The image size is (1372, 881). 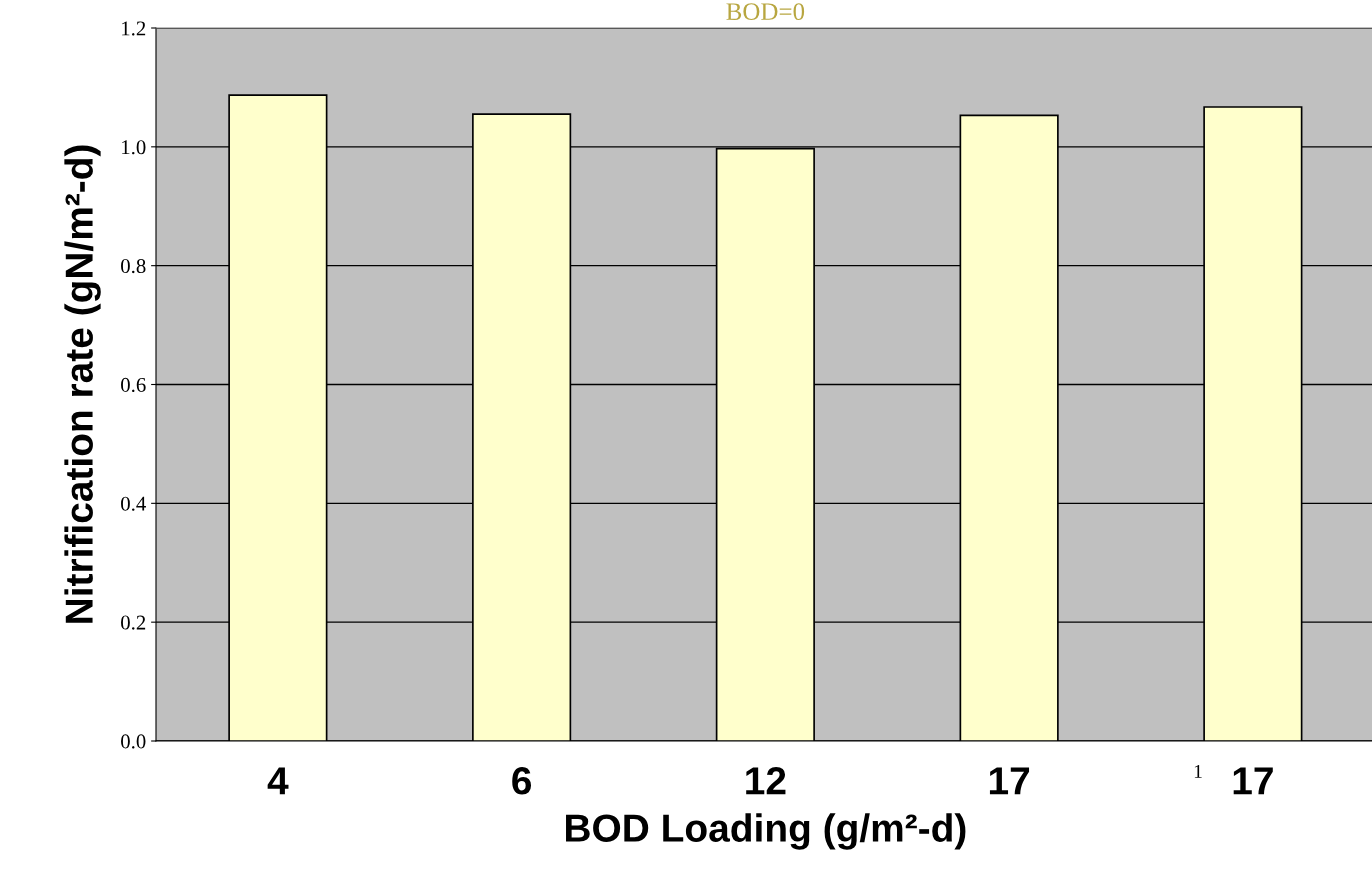 I want to click on y-tick-label: 0.4, so click(x=133, y=503).